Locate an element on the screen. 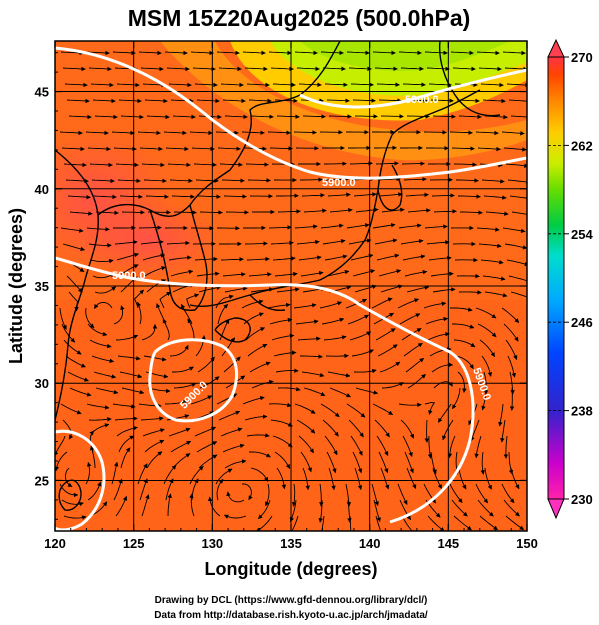 The height and width of the screenshot is (625, 599). y-tick-label: 35 is located at coordinates (42, 286).